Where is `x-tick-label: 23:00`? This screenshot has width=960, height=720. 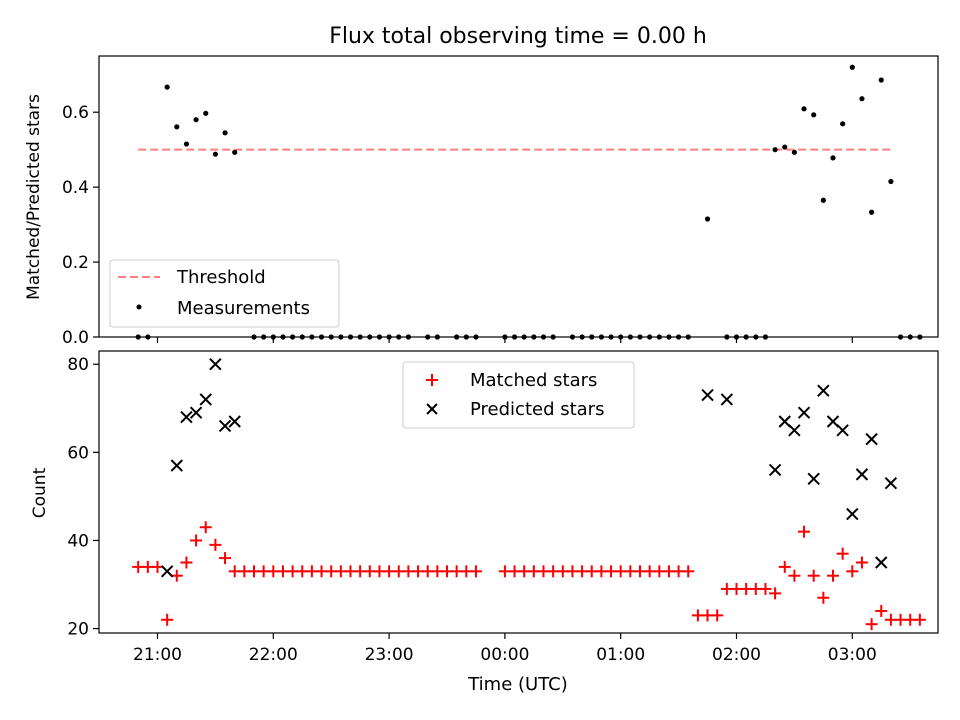
x-tick-label: 23:00 is located at coordinates (389, 655).